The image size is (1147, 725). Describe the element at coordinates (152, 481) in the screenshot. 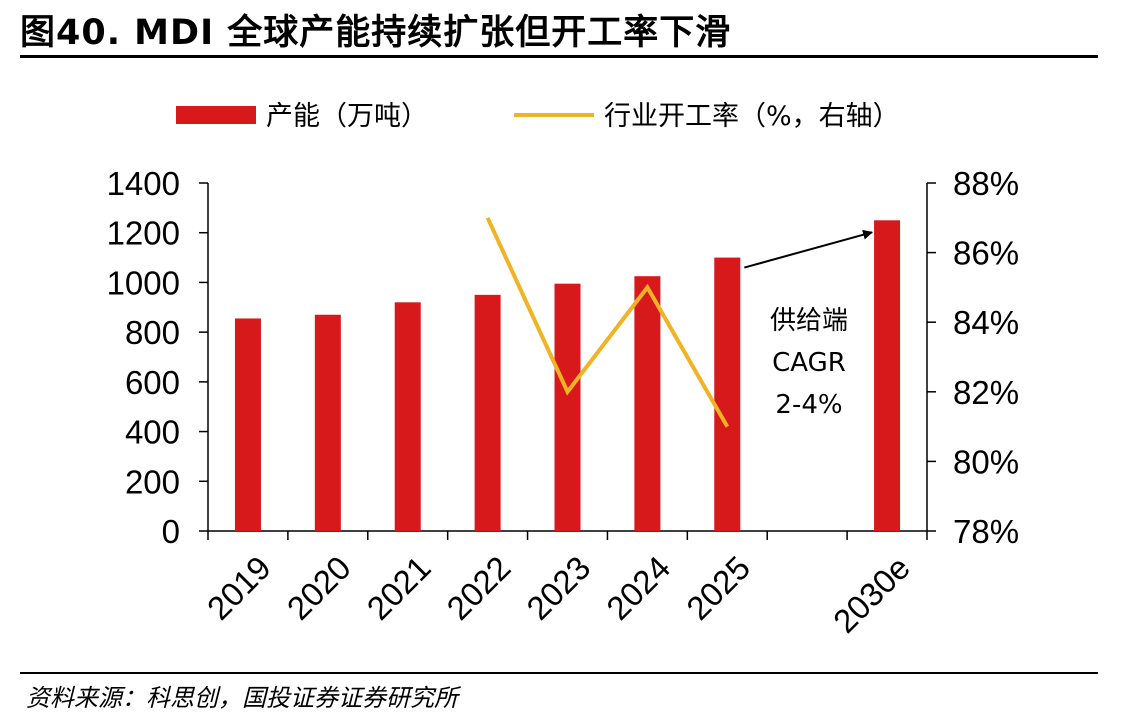

I see `y-left-tick-label: 200` at that location.